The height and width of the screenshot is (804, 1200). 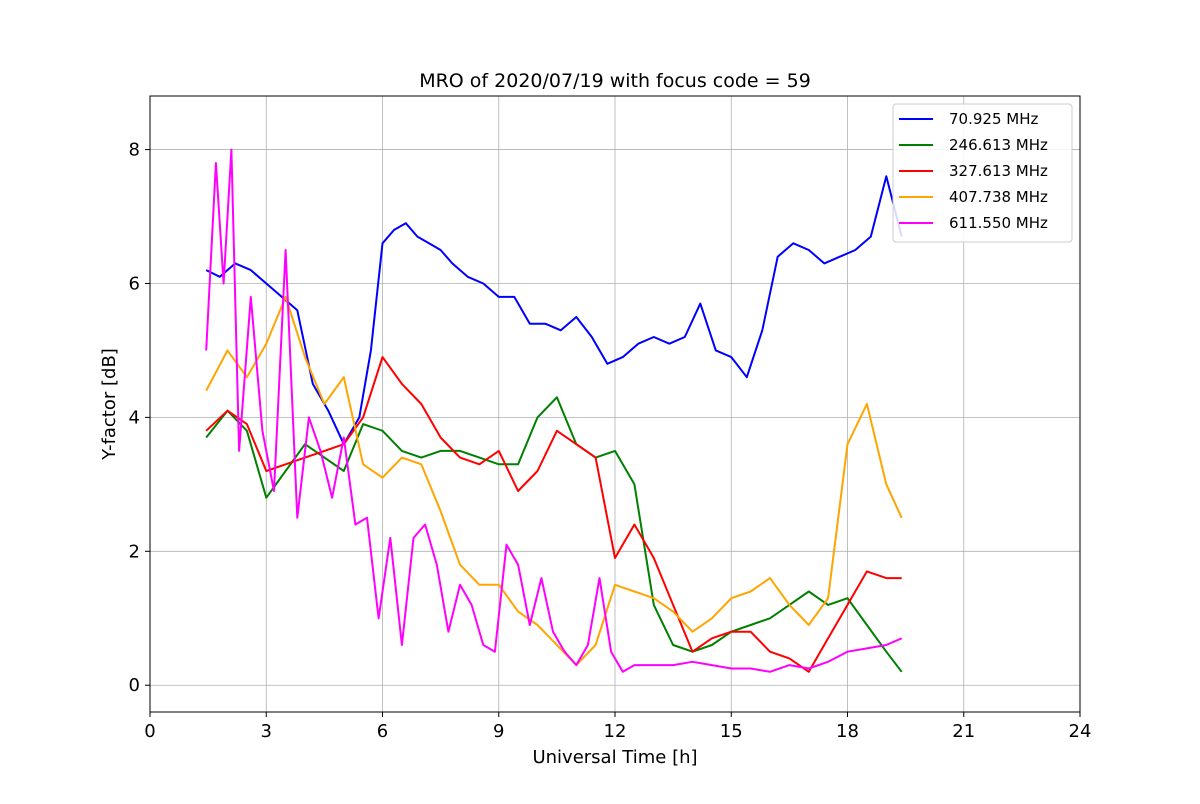 I want to click on x-tick-label: 21, so click(x=963, y=731).